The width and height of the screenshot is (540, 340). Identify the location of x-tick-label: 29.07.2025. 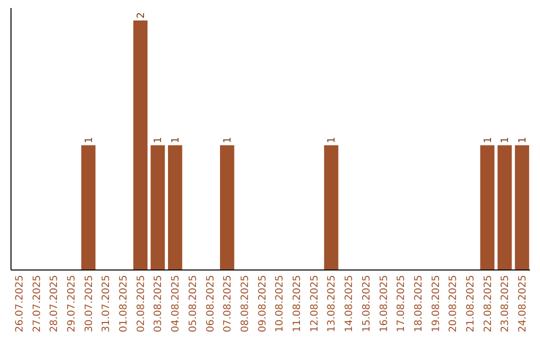
(72, 303).